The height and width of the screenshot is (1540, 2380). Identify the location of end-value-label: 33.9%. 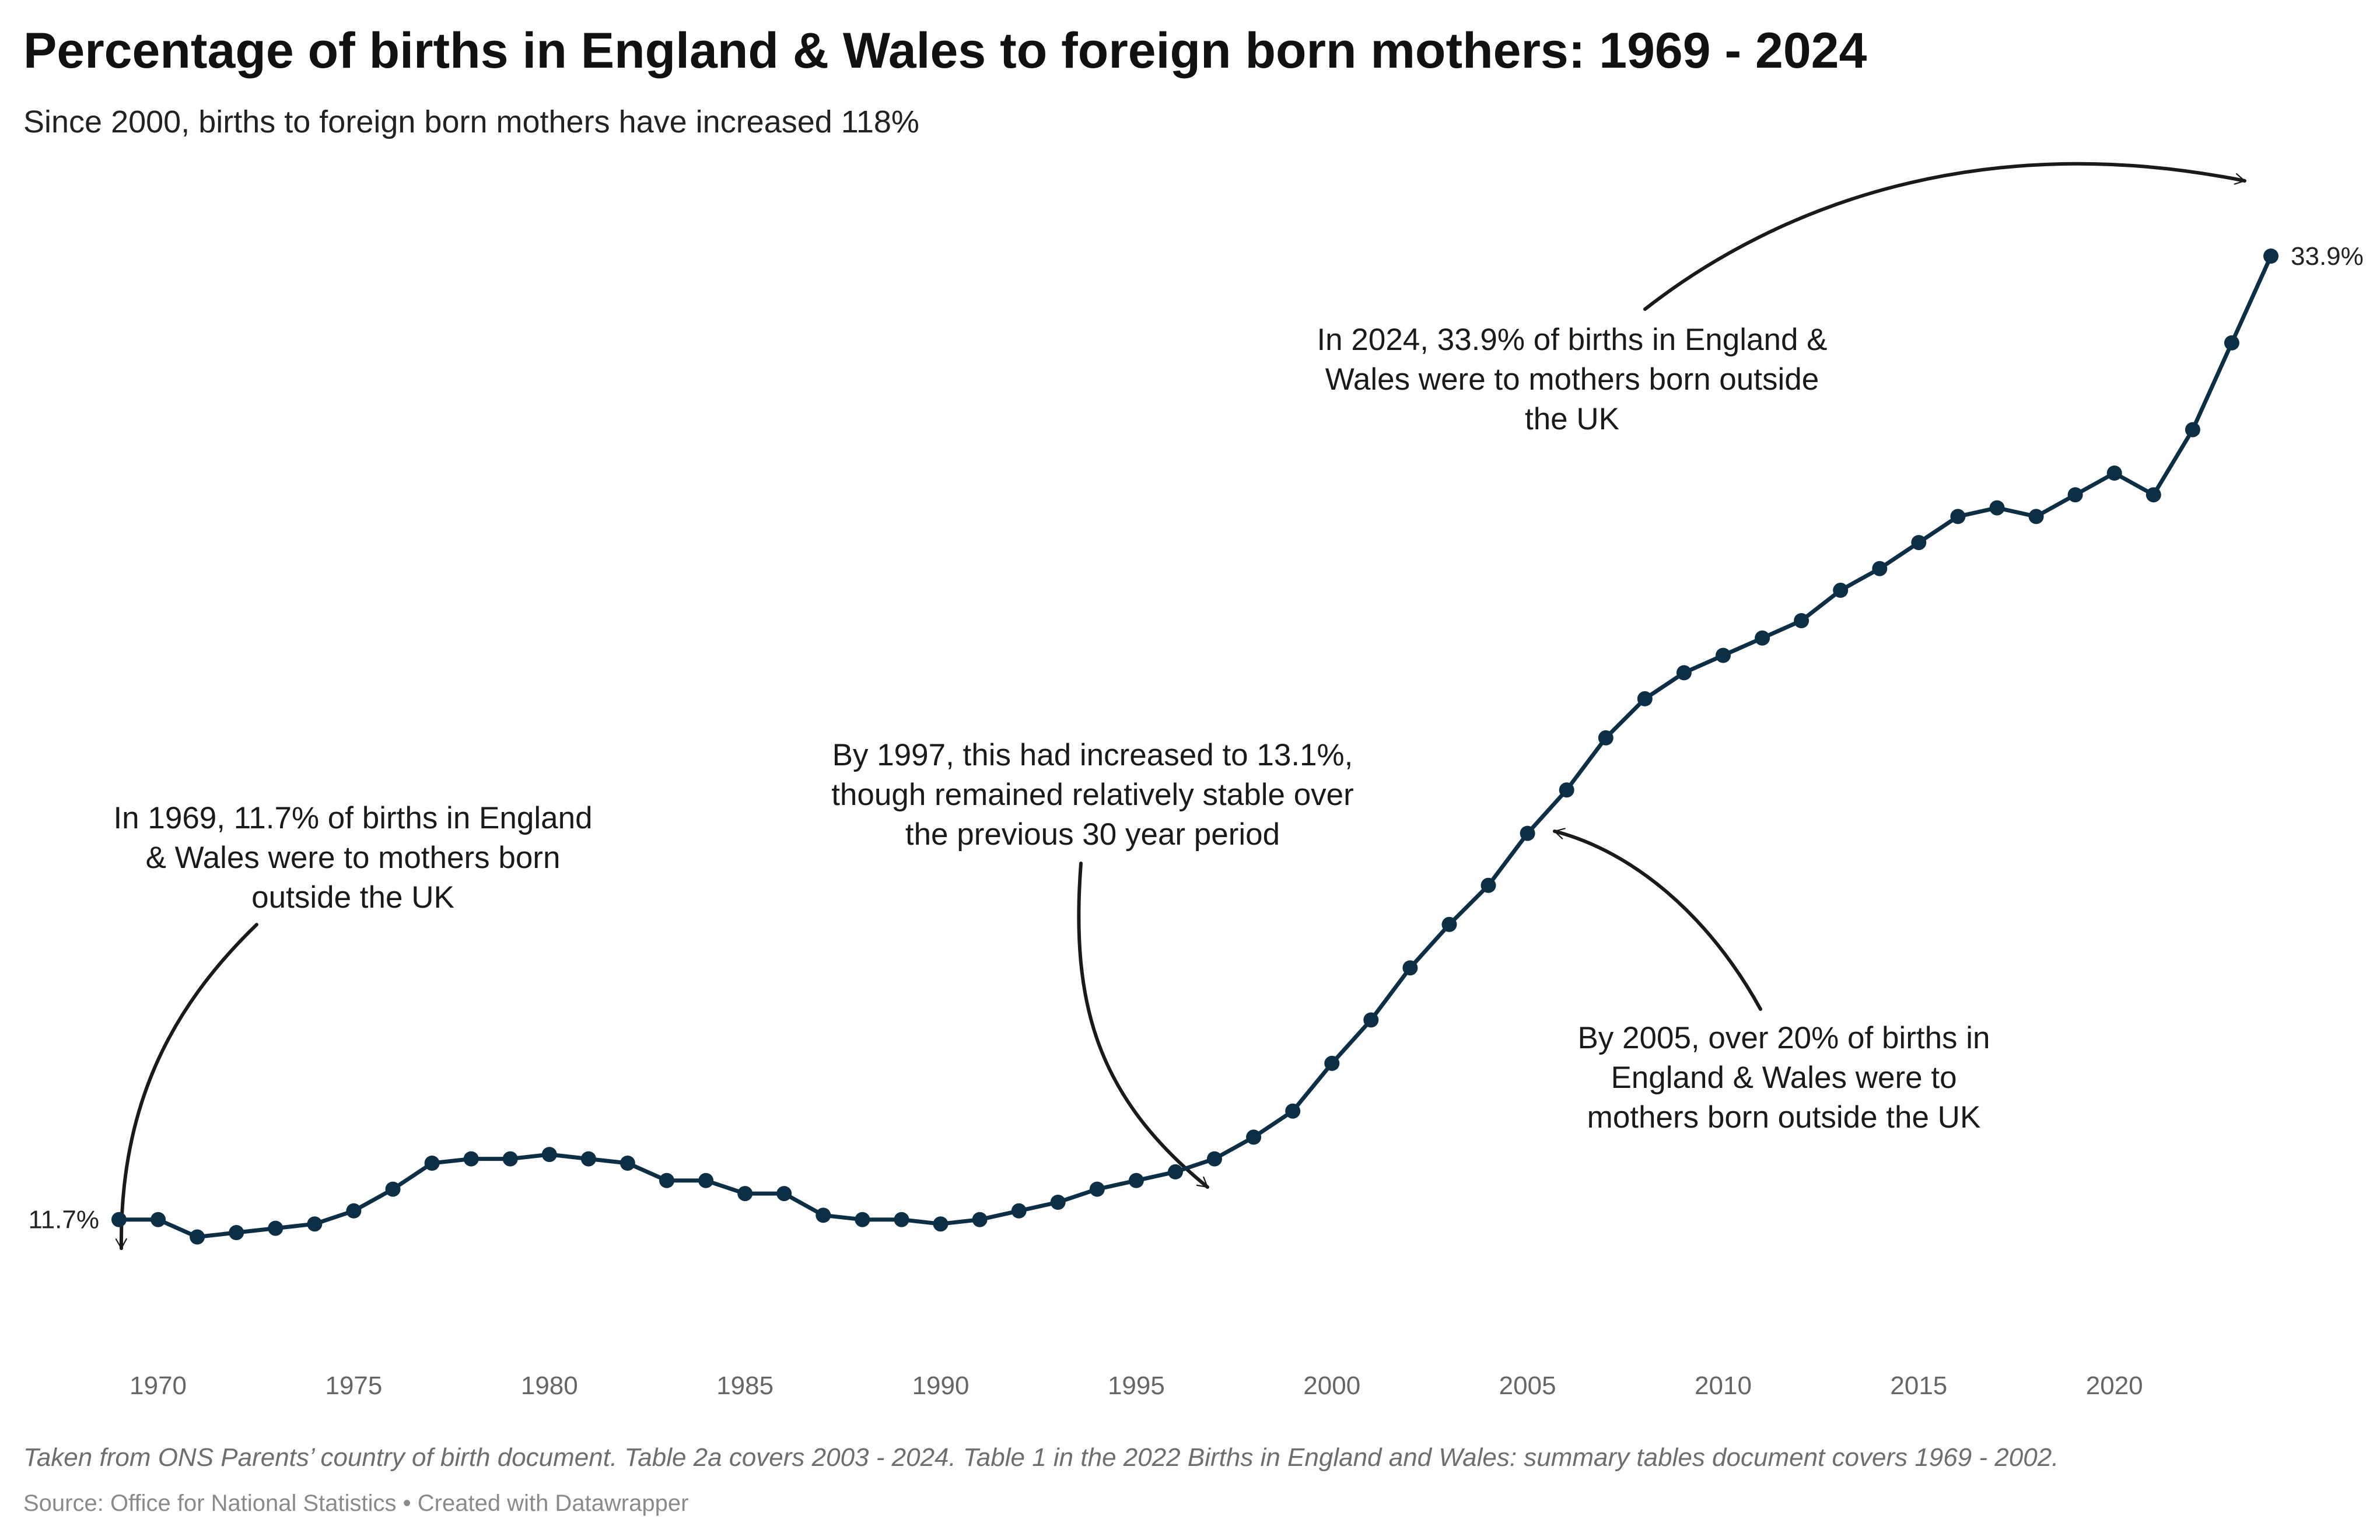
(2327, 256).